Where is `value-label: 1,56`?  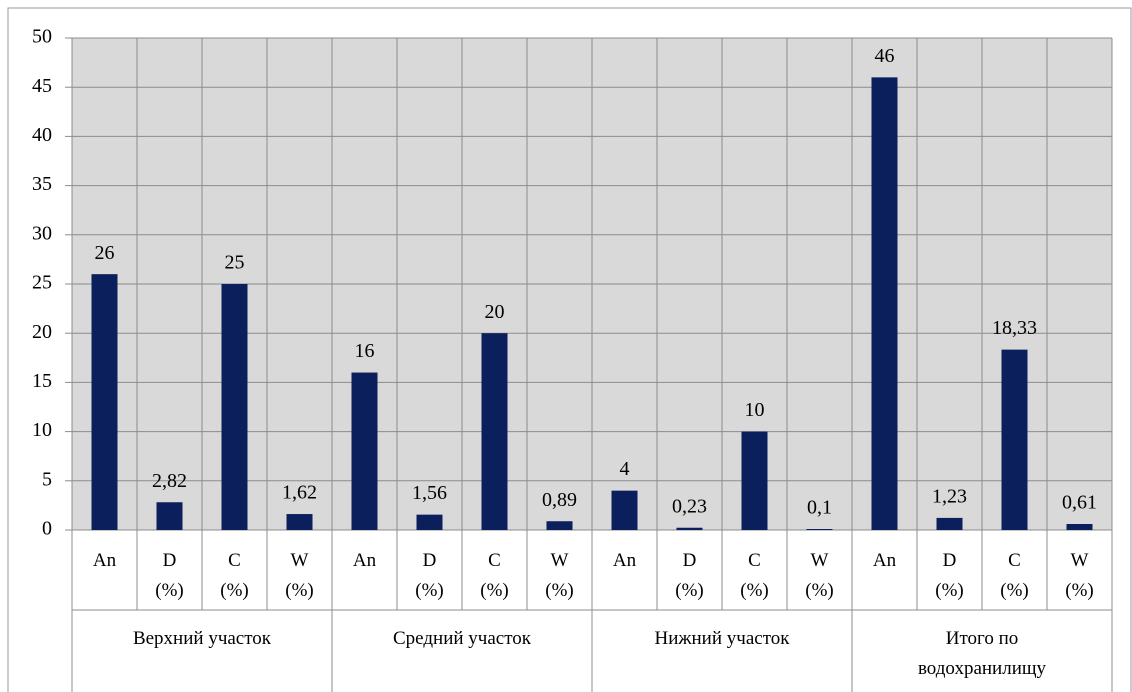
value-label: 1,56 is located at coordinates (429, 493).